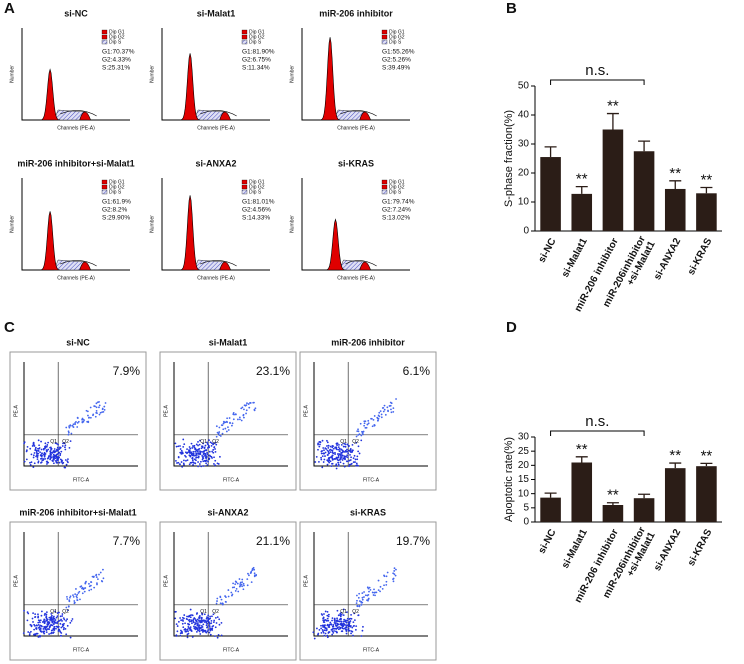 The height and width of the screenshot is (664, 744). I want to click on g2-peak, so click(365, 266).